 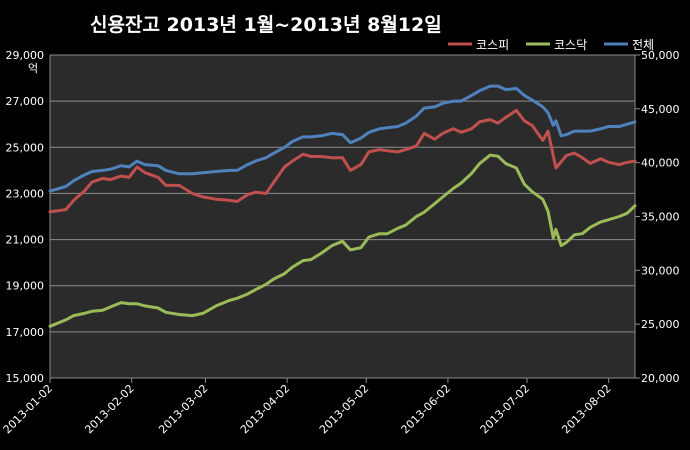 What do you see at coordinates (492, 45) in the screenshot?
I see `legend-label: 코스피` at bounding box center [492, 45].